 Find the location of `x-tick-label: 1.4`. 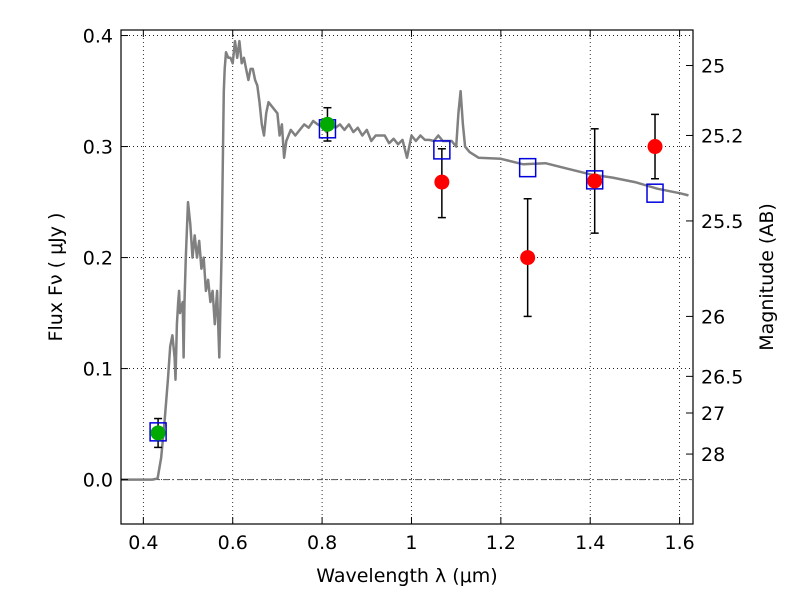

x-tick-label: 1.4 is located at coordinates (590, 543).